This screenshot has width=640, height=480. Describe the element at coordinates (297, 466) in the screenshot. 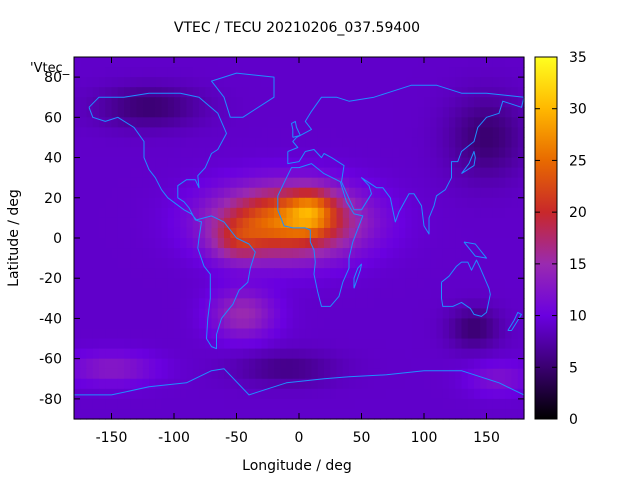

I see `x-axis-label: Longitude / deg` at that location.